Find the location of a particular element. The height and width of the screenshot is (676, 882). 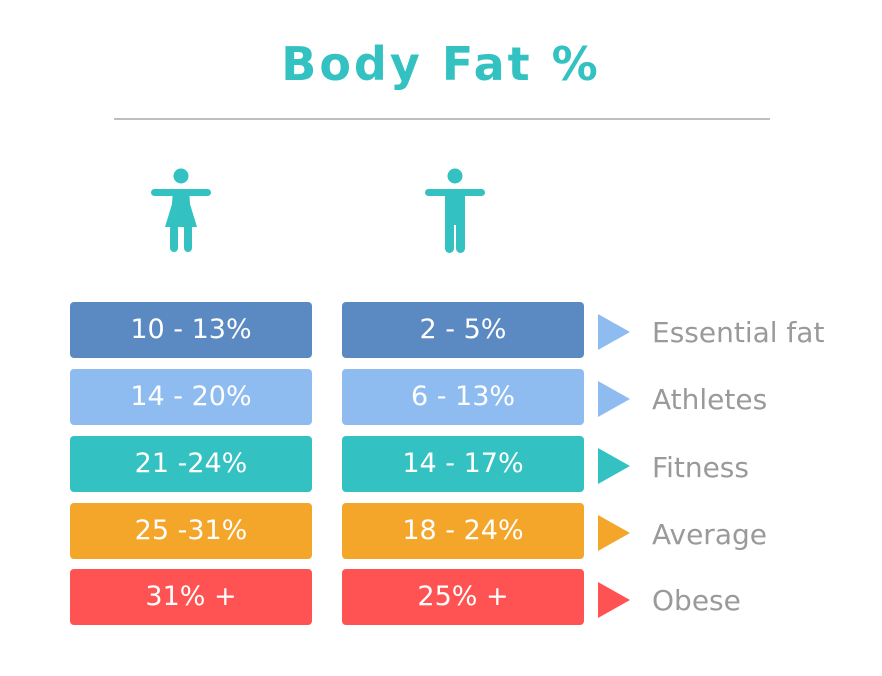

category-label: Average is located at coordinates (709, 534).